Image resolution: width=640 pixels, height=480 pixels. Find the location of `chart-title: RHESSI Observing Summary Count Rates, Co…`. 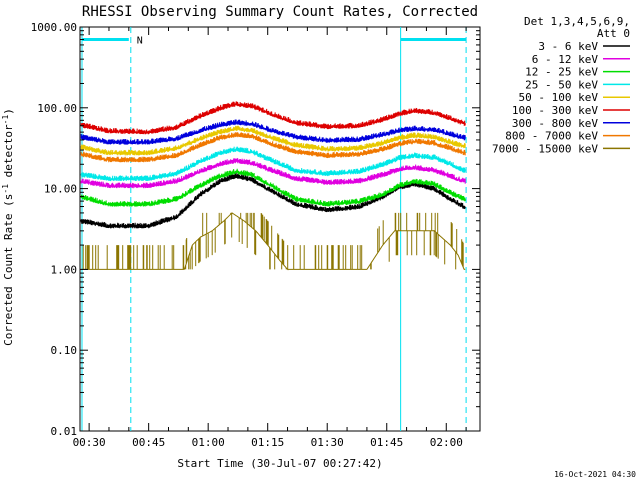

chart-title: RHESSI Observing Summary Count Rates, Co… is located at coordinates (280, 12).